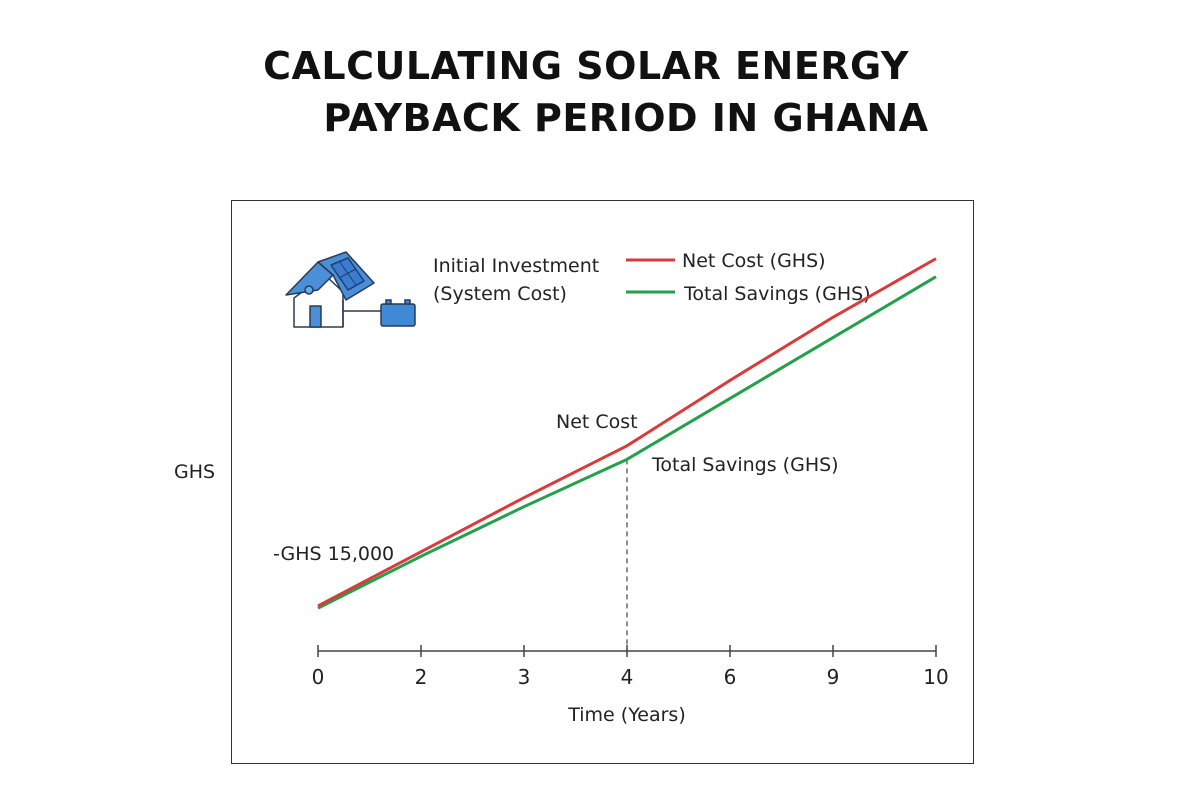  What do you see at coordinates (333, 289) in the screenshot?
I see `house-with-solar-panel-icon` at bounding box center [333, 289].